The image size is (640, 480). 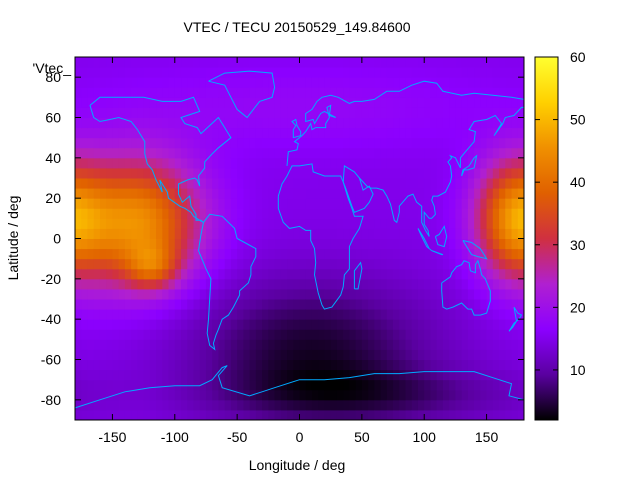 What do you see at coordinates (578, 120) in the screenshot?
I see `colorbar-tick-label: 50` at bounding box center [578, 120].